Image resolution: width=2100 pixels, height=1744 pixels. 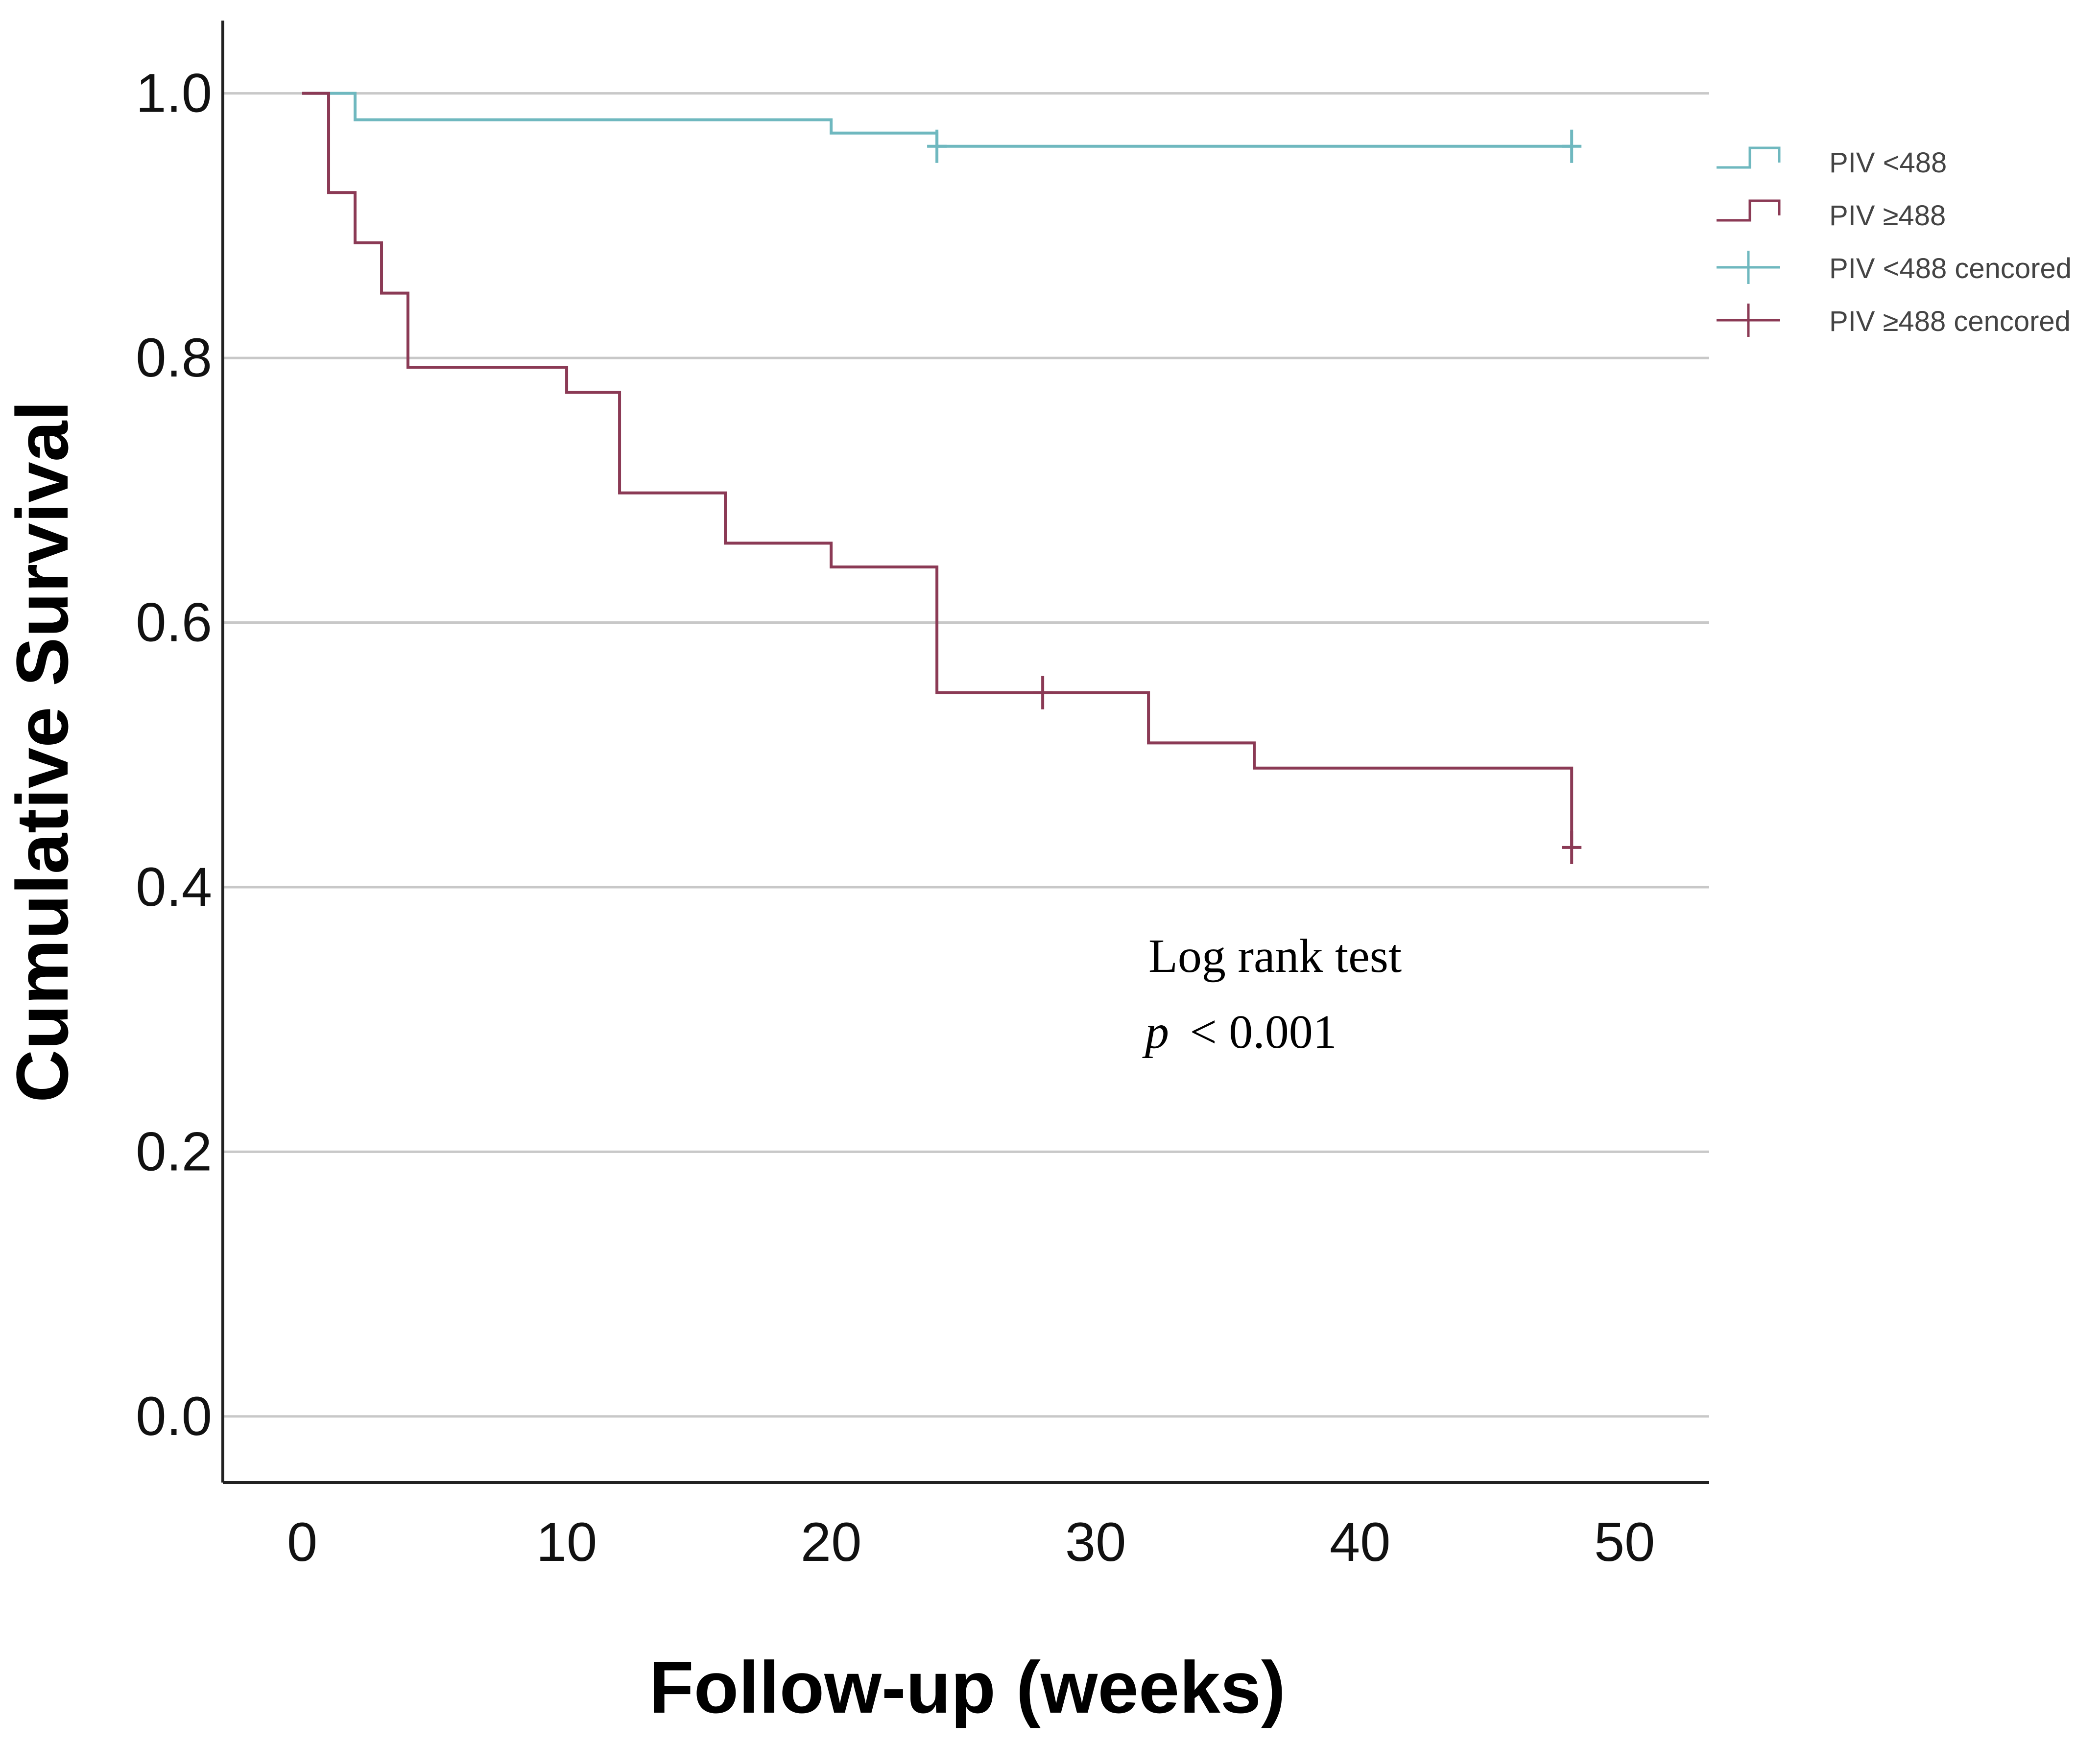 I want to click on log-rank-annotation: Log rank test p < 0.001, so click(x=1272, y=994).